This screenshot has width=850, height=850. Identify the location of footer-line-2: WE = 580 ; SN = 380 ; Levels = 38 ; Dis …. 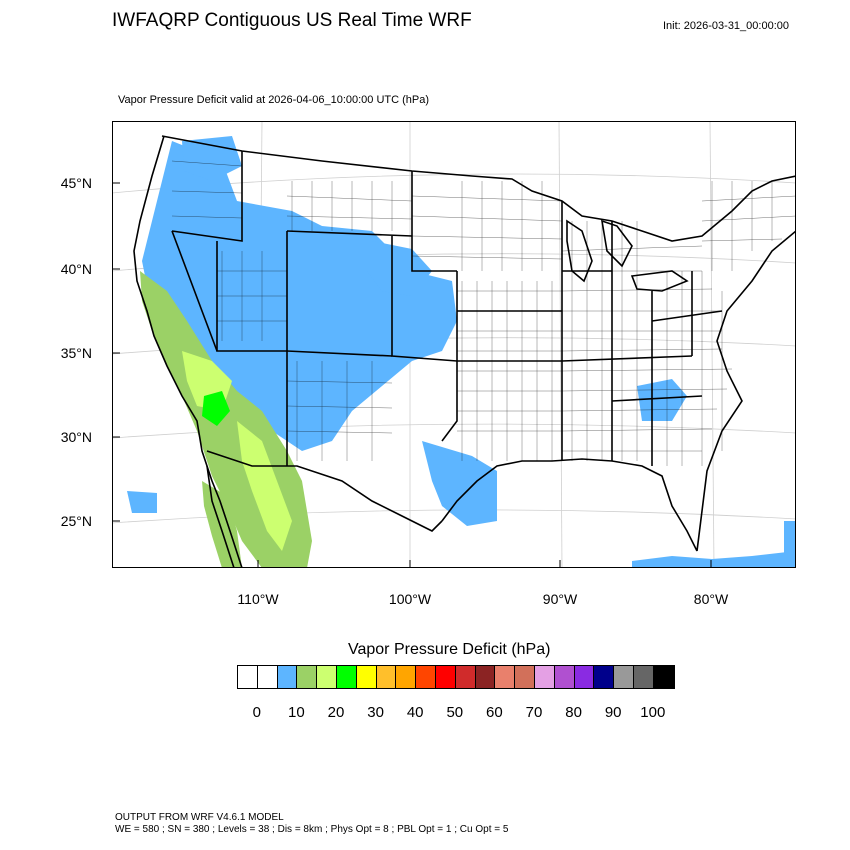
(312, 829).